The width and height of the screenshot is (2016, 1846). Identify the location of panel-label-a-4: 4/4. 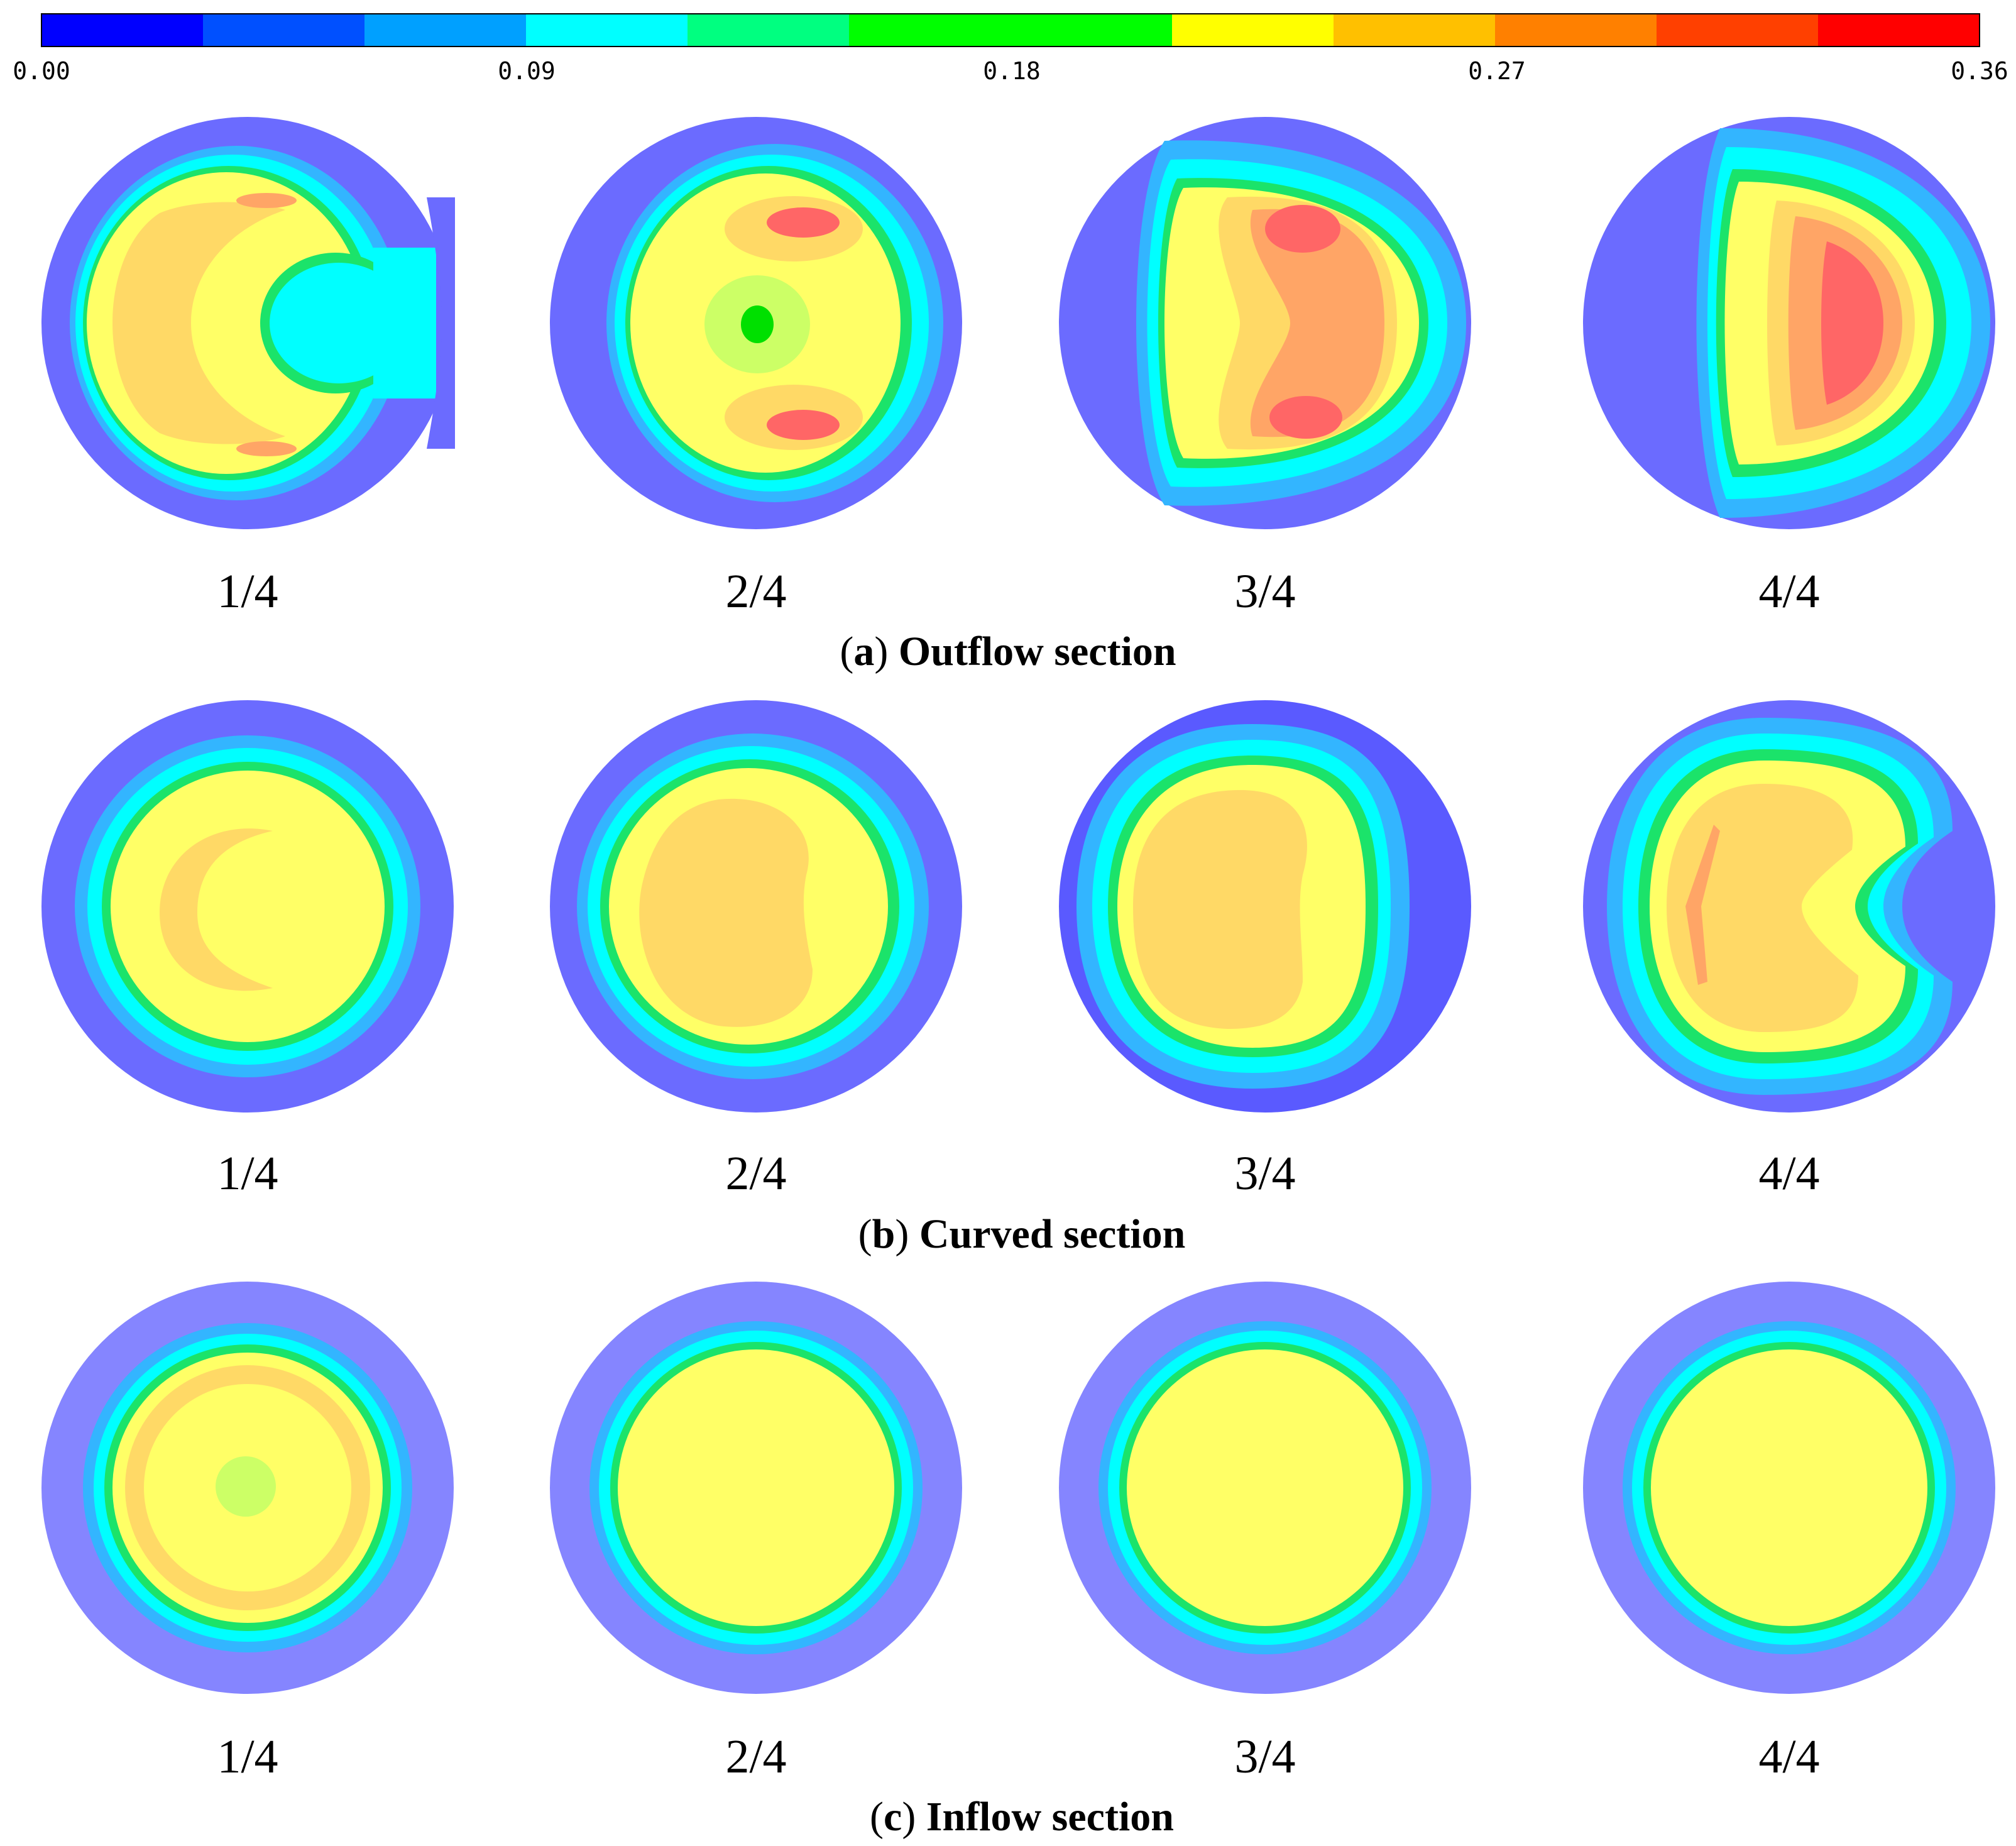
(1788, 591).